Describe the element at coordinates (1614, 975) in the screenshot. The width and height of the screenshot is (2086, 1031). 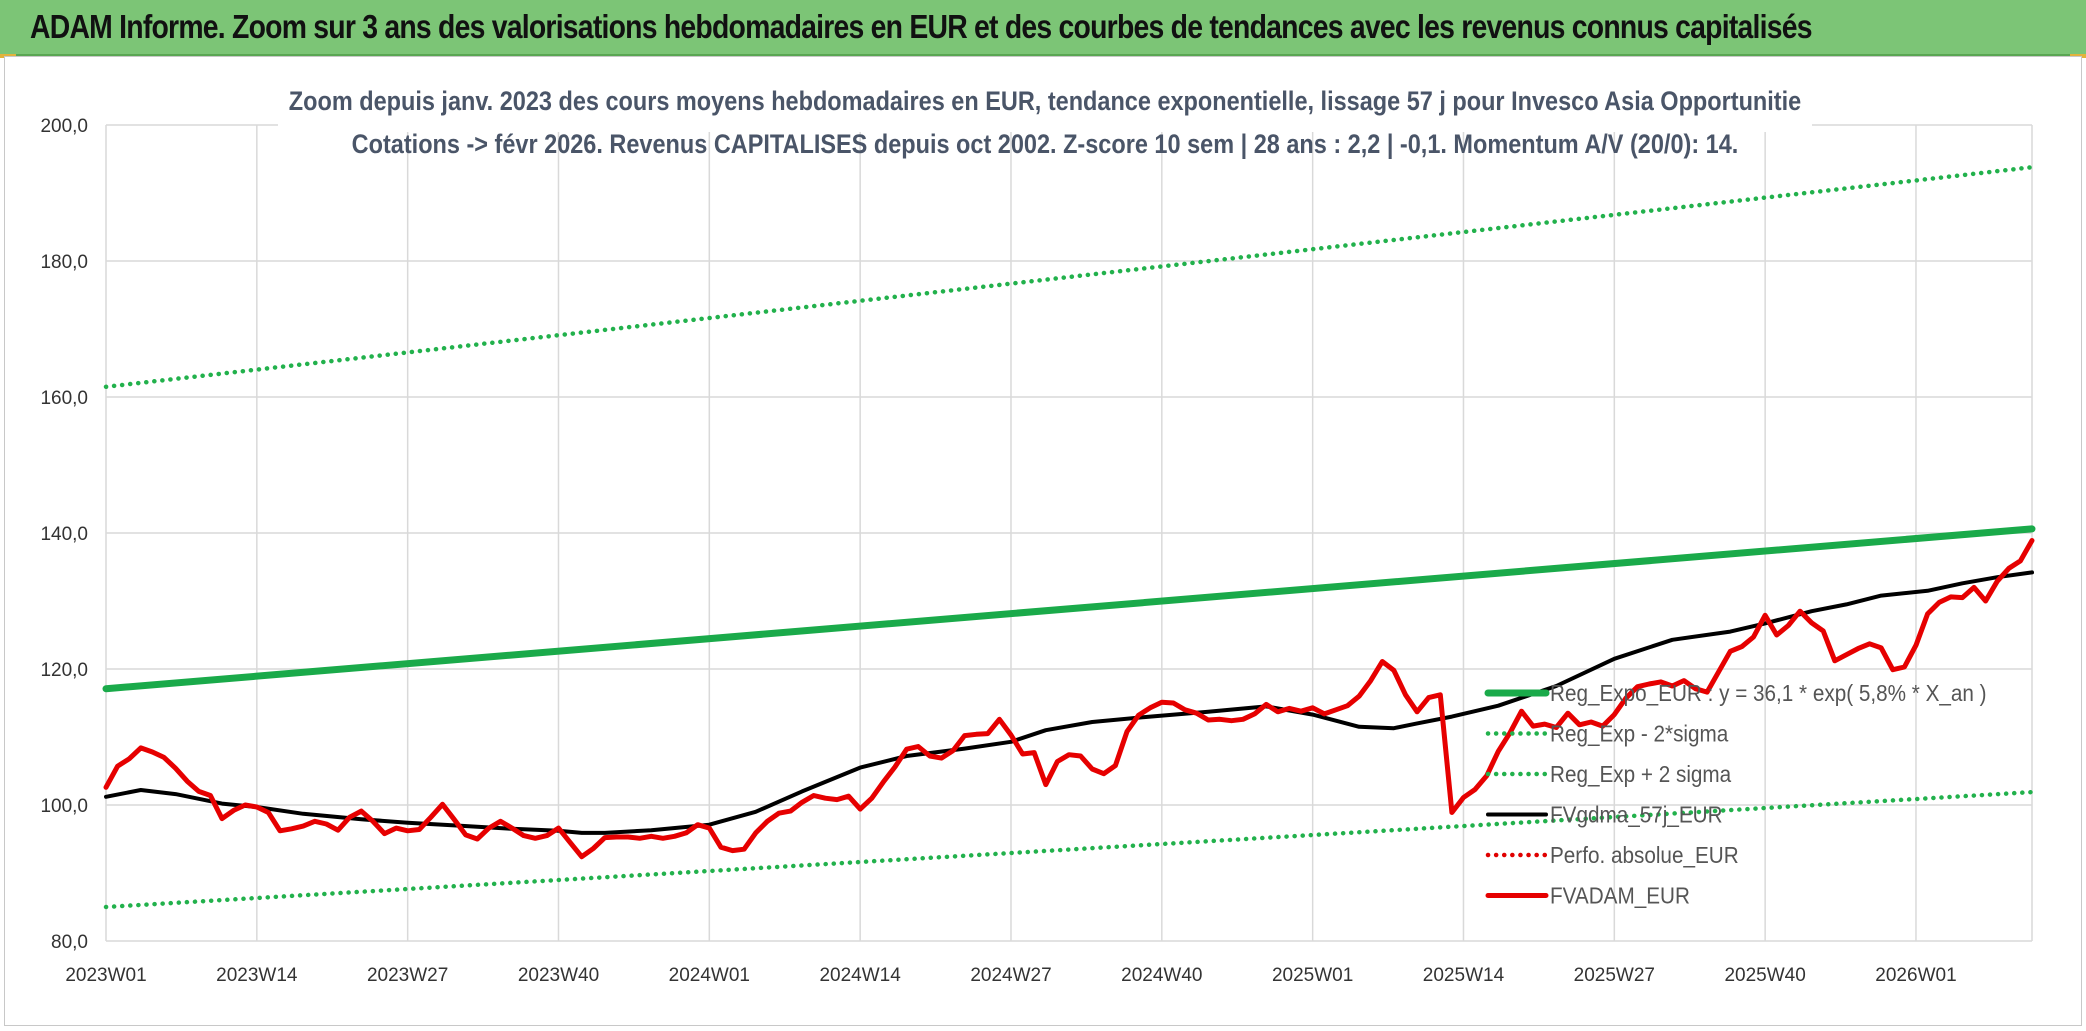
I see `x-tick-label: 2025W27` at that location.